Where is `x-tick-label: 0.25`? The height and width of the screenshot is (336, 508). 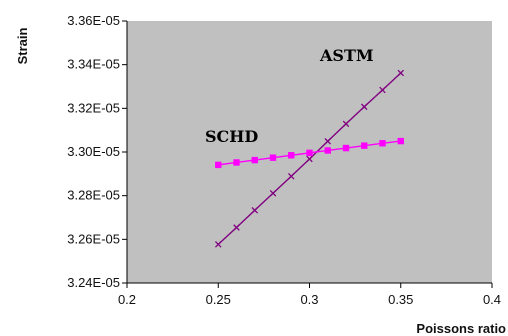 x-tick-label: 0.25 is located at coordinates (218, 299).